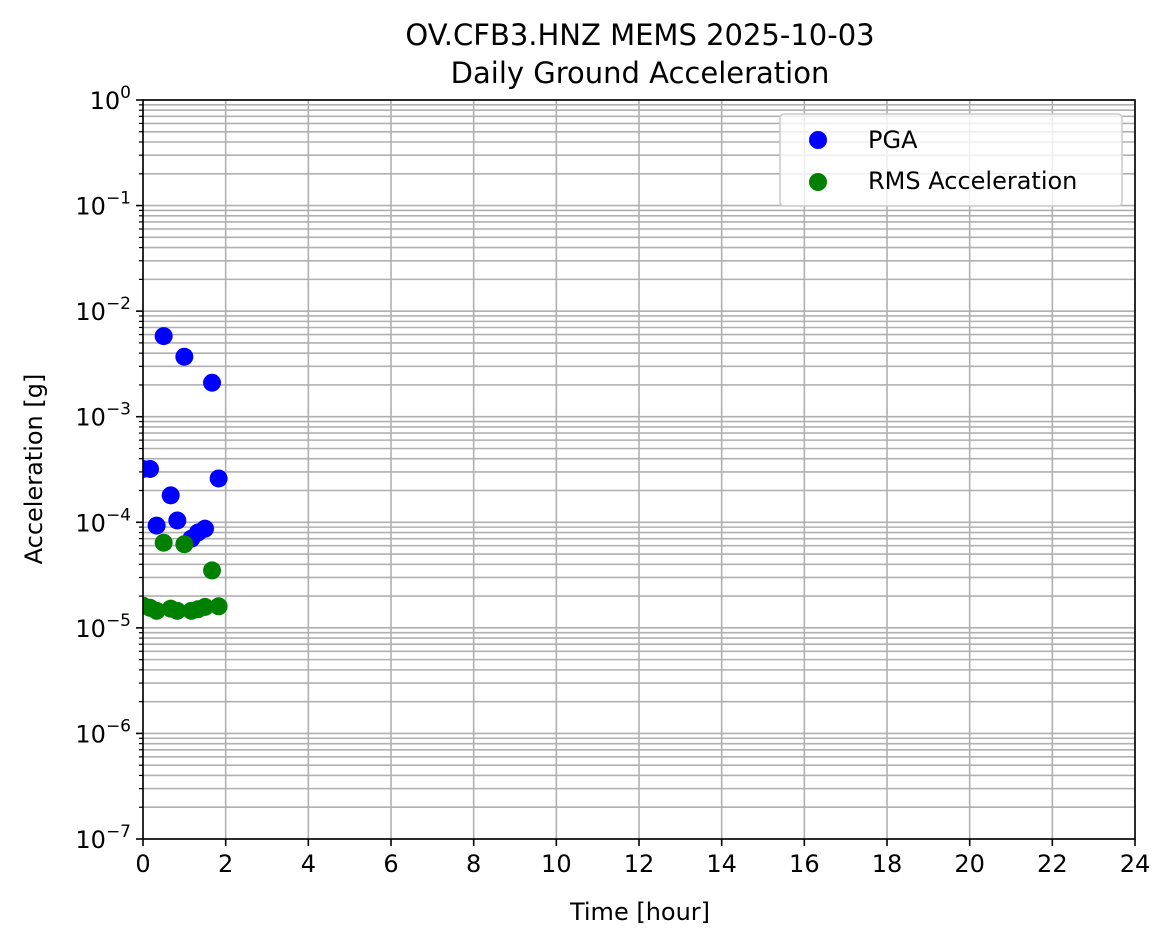  I want to click on x-tick-label: 6, so click(390, 864).